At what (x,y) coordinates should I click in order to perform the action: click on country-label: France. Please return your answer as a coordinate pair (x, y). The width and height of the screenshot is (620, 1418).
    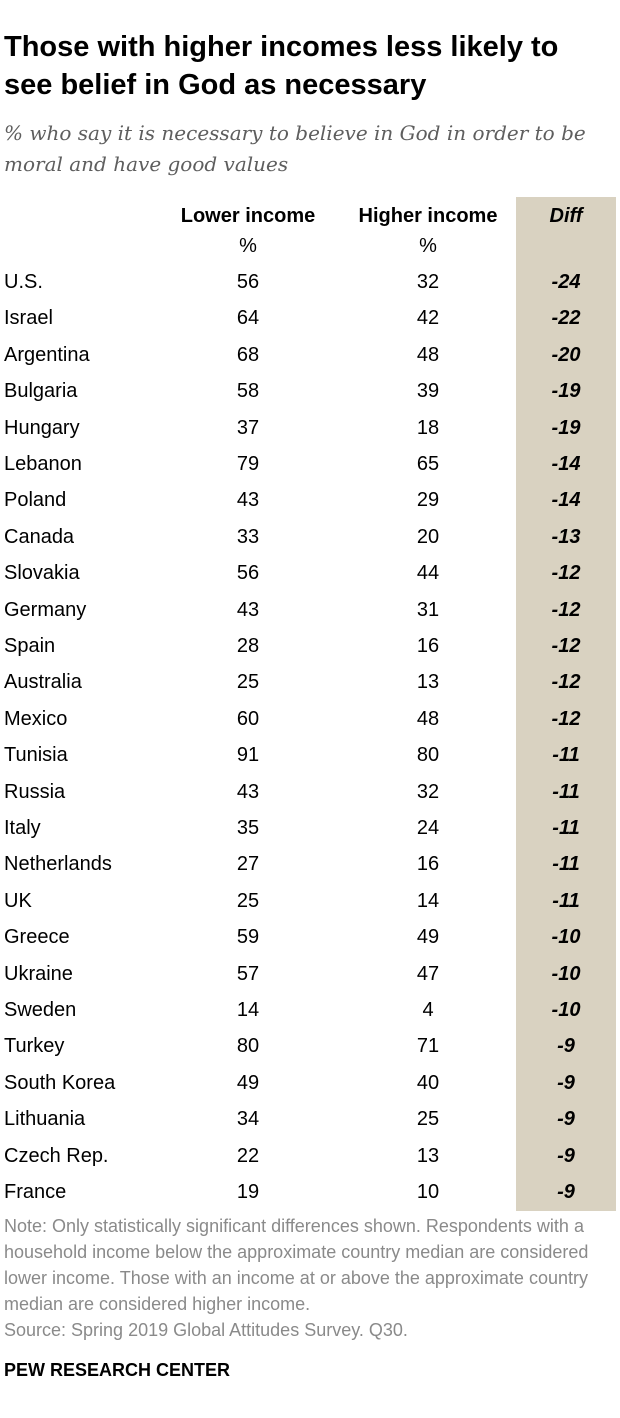
    Looking at the image, I should click on (35, 1192).